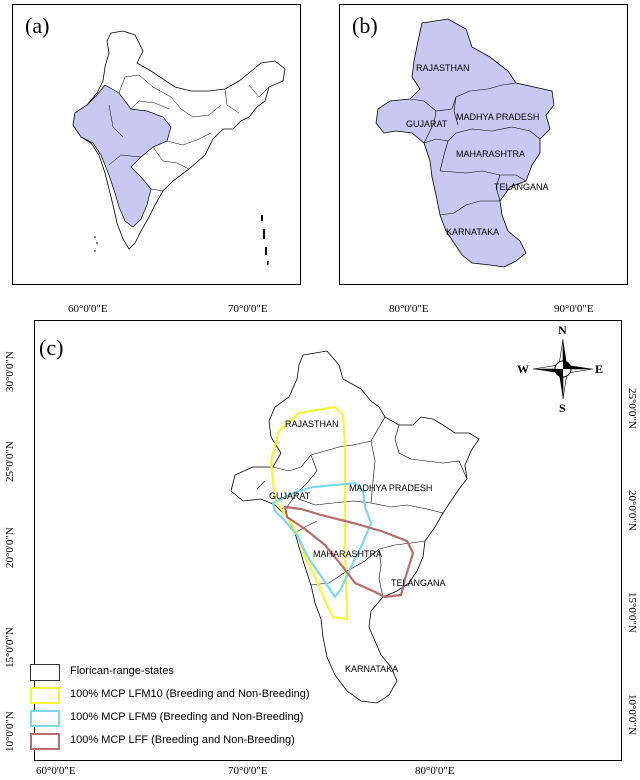 This screenshot has height=780, width=640. Describe the element at coordinates (37, 25) in the screenshot. I see `panel-a-label: (a)` at that location.